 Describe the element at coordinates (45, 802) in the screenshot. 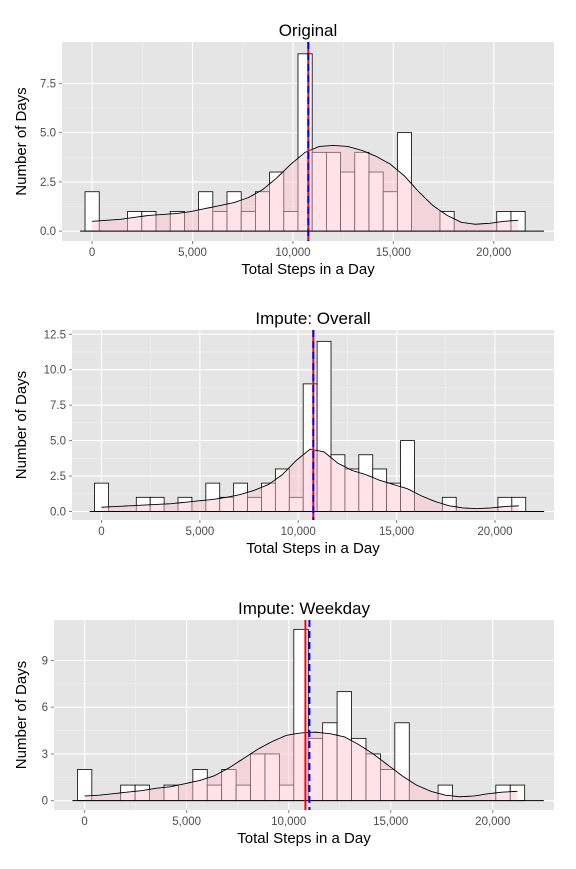

I see `y-tick-label: 0` at that location.